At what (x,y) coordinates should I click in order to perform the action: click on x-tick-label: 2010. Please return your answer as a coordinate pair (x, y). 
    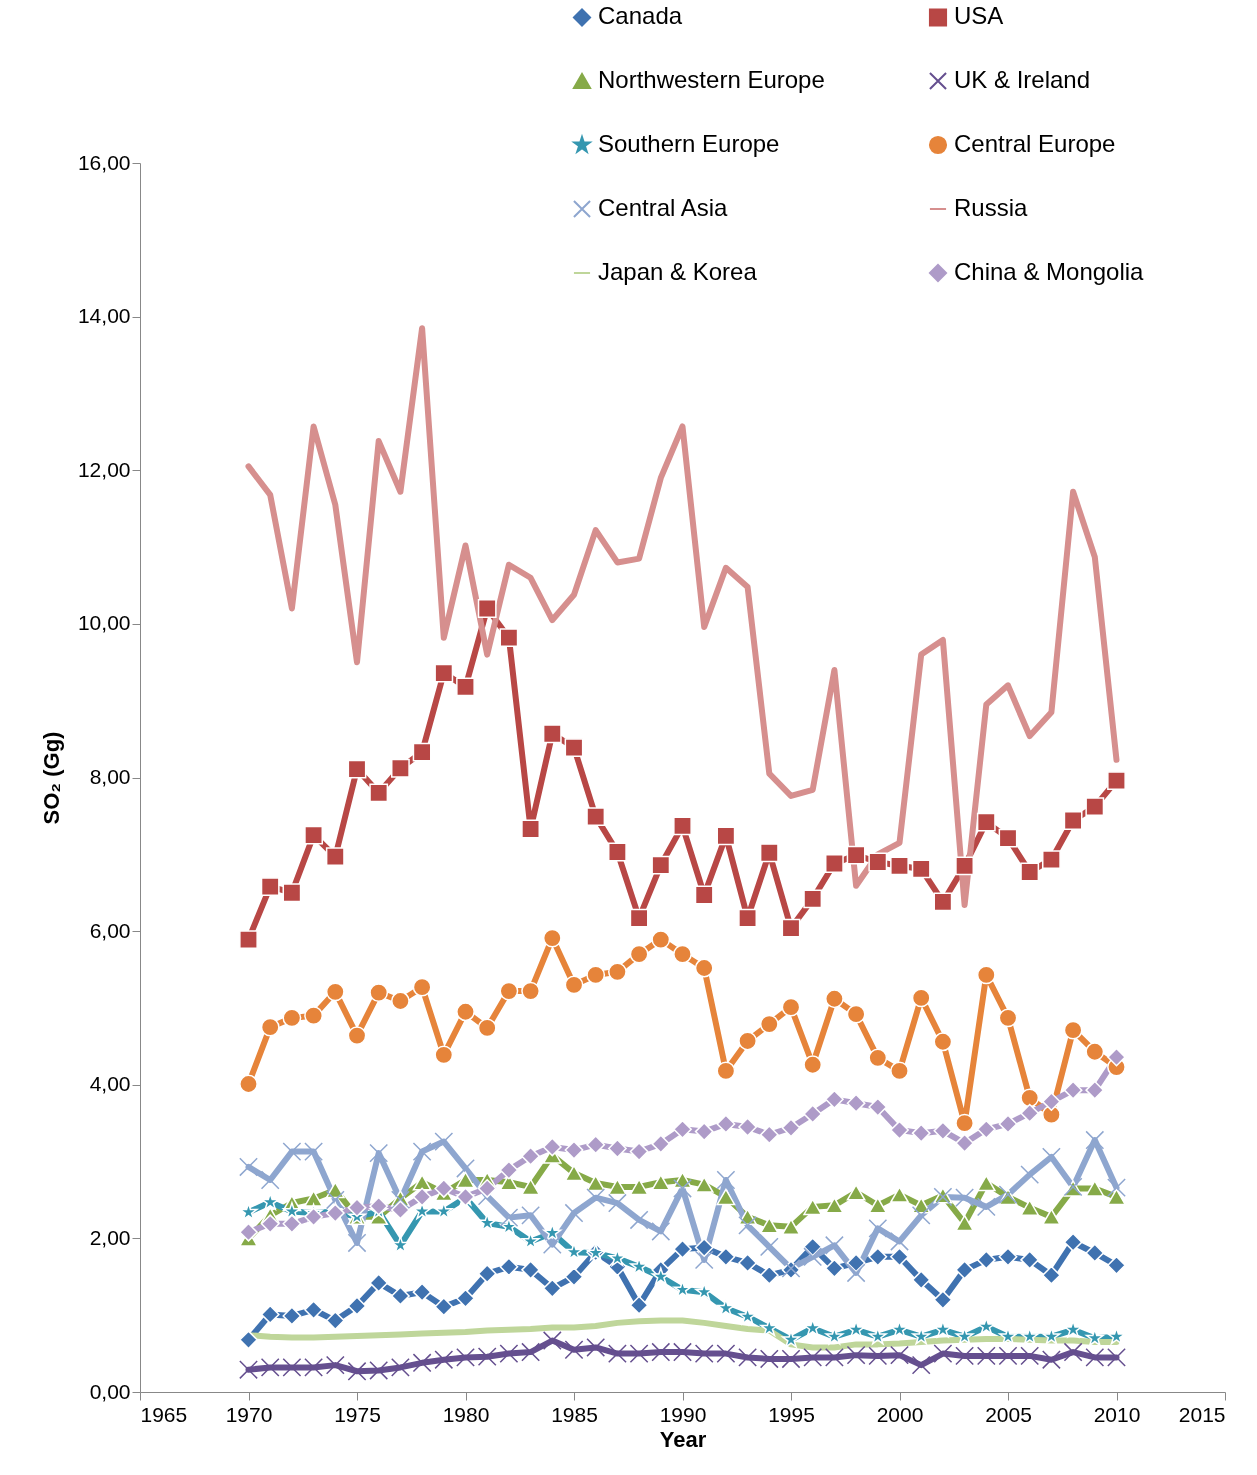
    Looking at the image, I should click on (1117, 1414).